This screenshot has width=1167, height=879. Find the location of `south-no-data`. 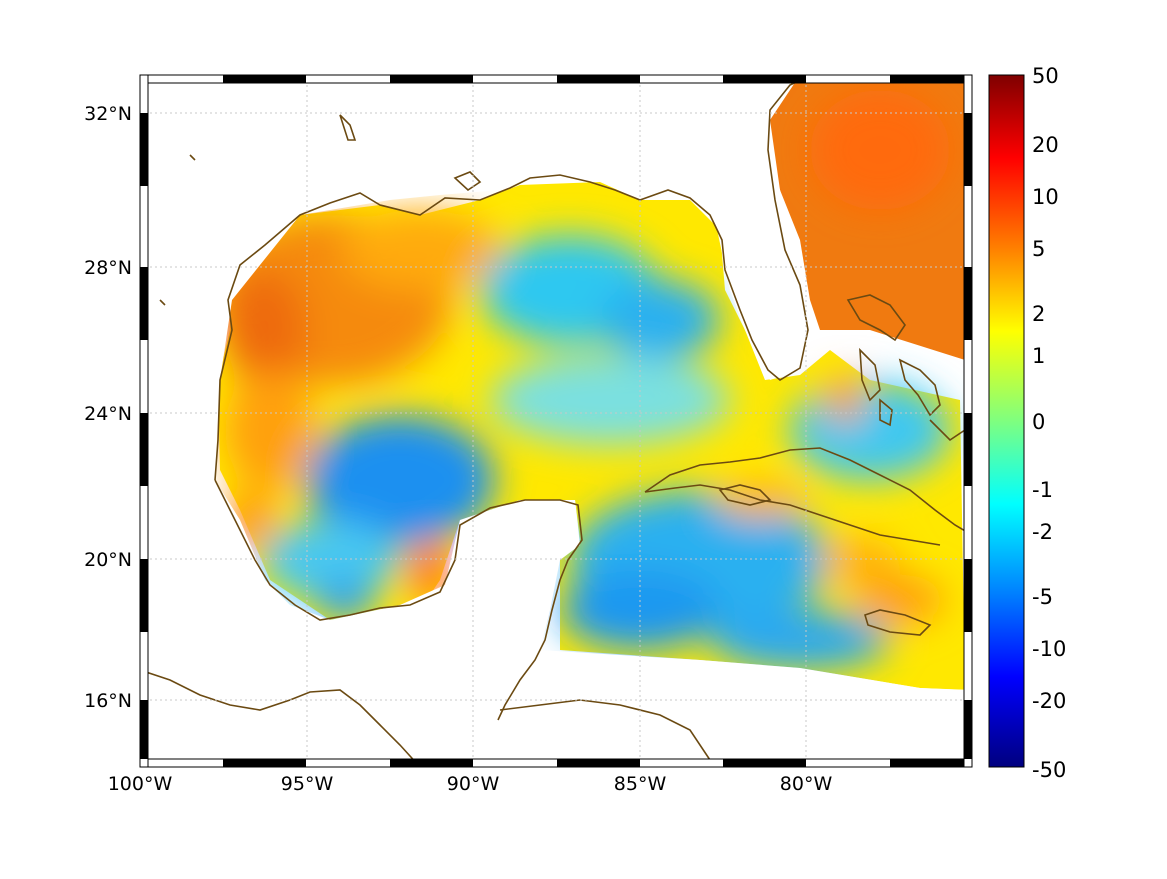

south-no-data is located at coordinates (721, 708).